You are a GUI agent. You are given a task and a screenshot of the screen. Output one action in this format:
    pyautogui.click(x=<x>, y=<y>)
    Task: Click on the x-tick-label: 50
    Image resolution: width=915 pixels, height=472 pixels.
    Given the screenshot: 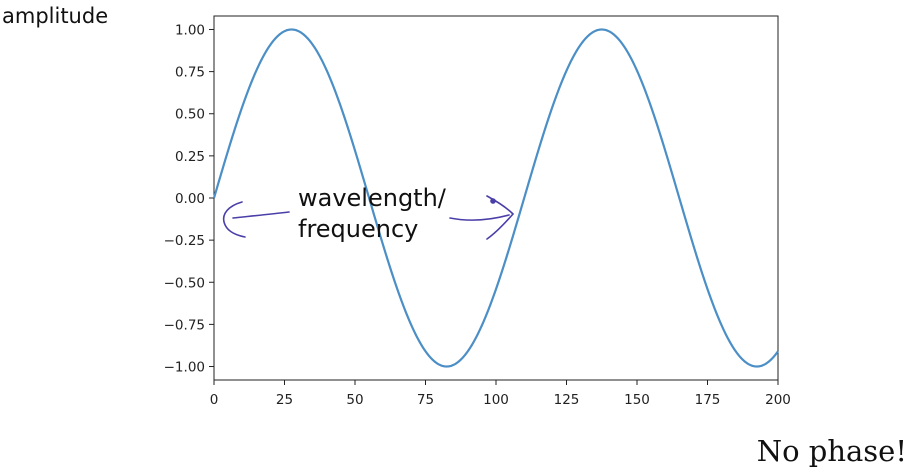 What is the action you would take?
    pyautogui.click(x=354, y=400)
    